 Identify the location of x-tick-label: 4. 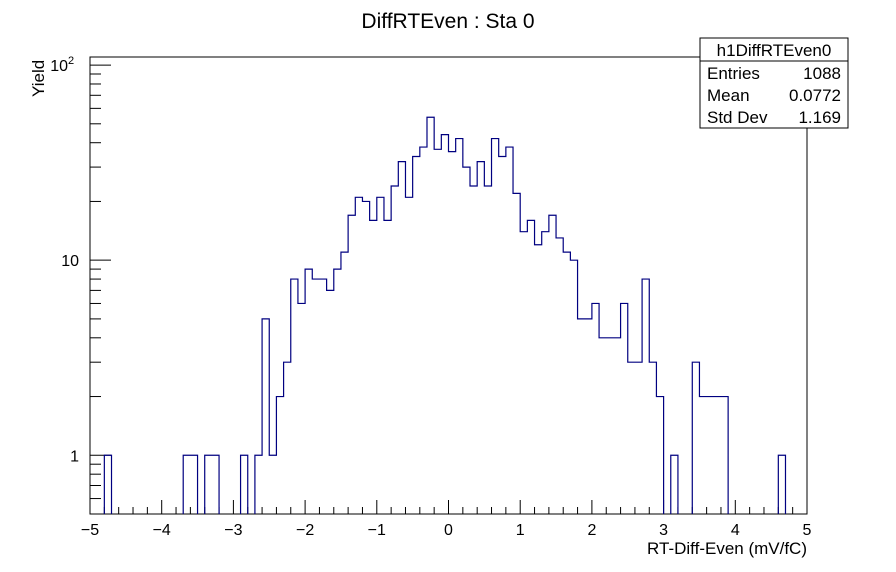
(735, 530).